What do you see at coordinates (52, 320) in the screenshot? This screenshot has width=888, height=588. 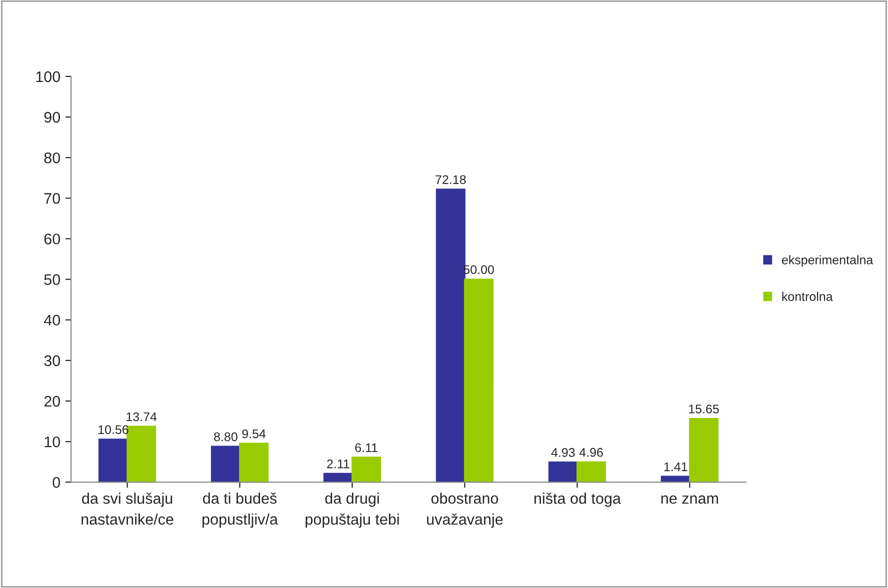 I see `y-tick-label: 40` at bounding box center [52, 320].